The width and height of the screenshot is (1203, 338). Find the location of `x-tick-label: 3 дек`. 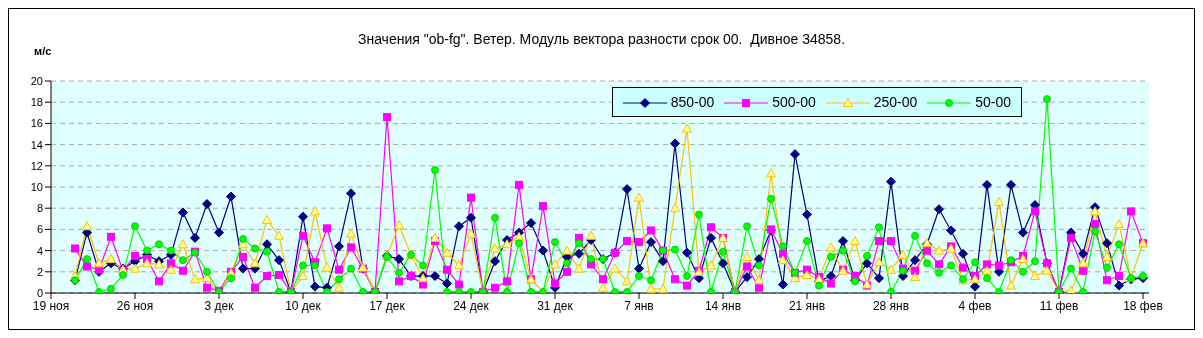

x-tick-label: 3 дек is located at coordinates (219, 305).